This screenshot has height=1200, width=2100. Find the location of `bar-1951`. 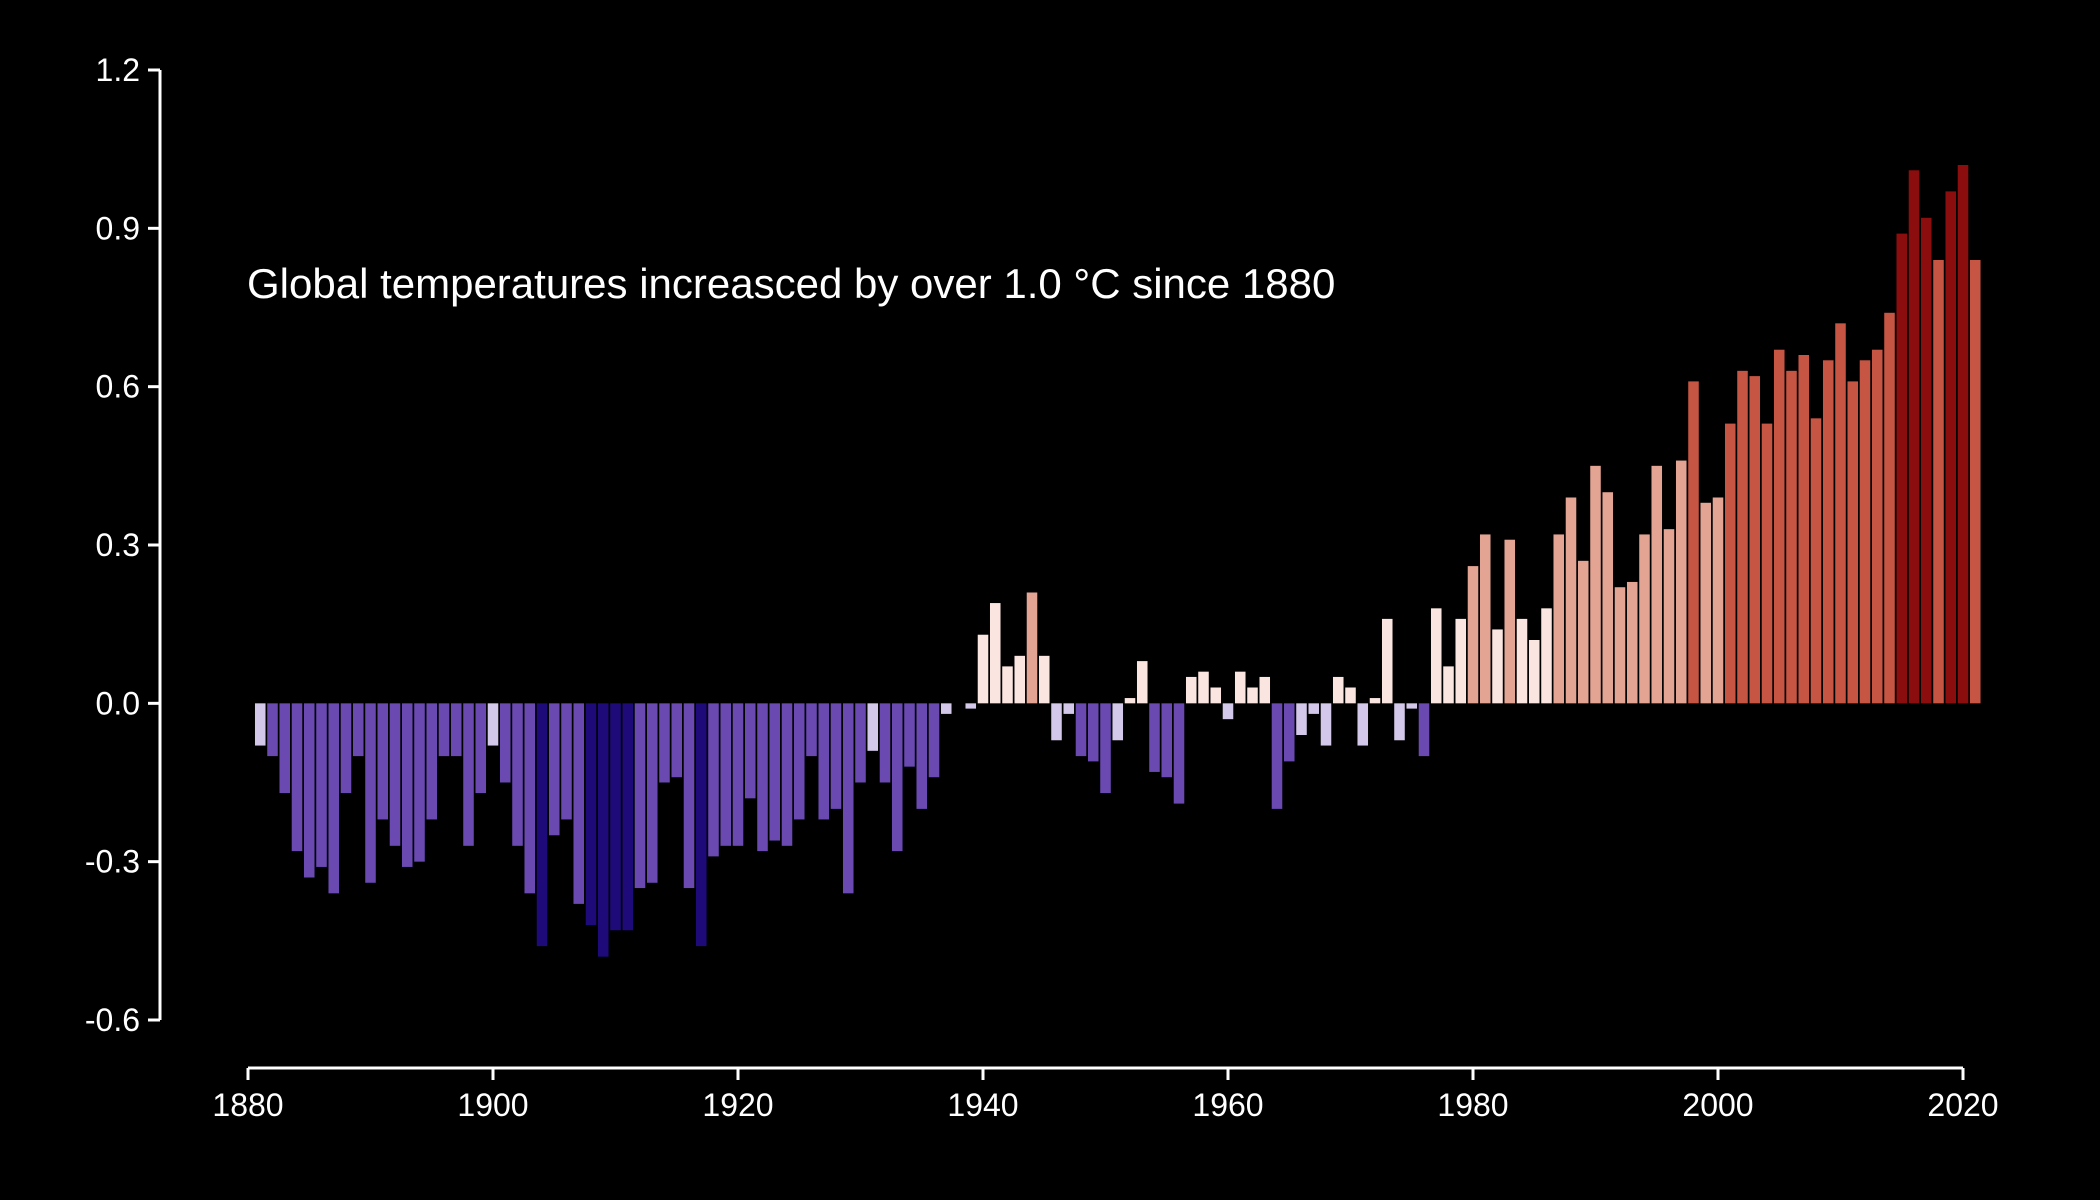

bar-1951 is located at coordinates (1118, 722).